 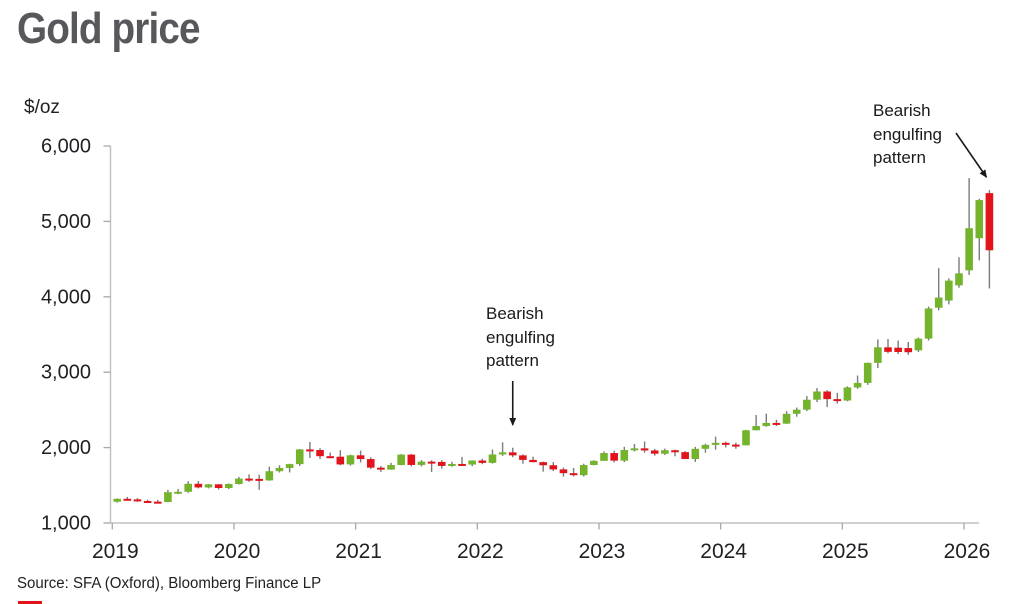 What do you see at coordinates (42, 107) in the screenshot?
I see `y-axis-unit-label: $/oz` at bounding box center [42, 107].